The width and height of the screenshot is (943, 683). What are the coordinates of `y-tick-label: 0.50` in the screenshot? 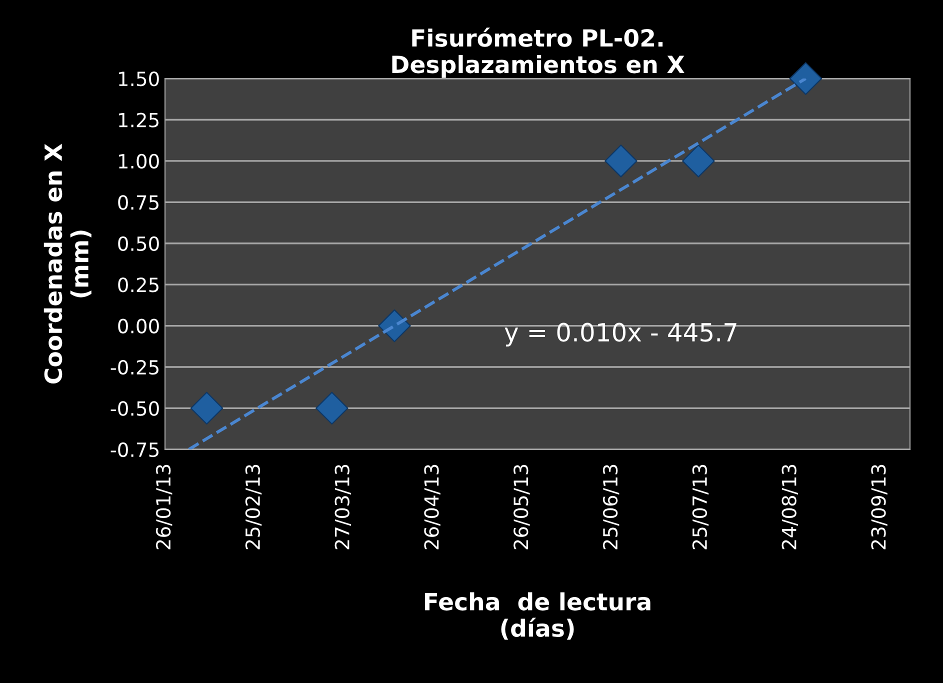 It's located at (138, 244).